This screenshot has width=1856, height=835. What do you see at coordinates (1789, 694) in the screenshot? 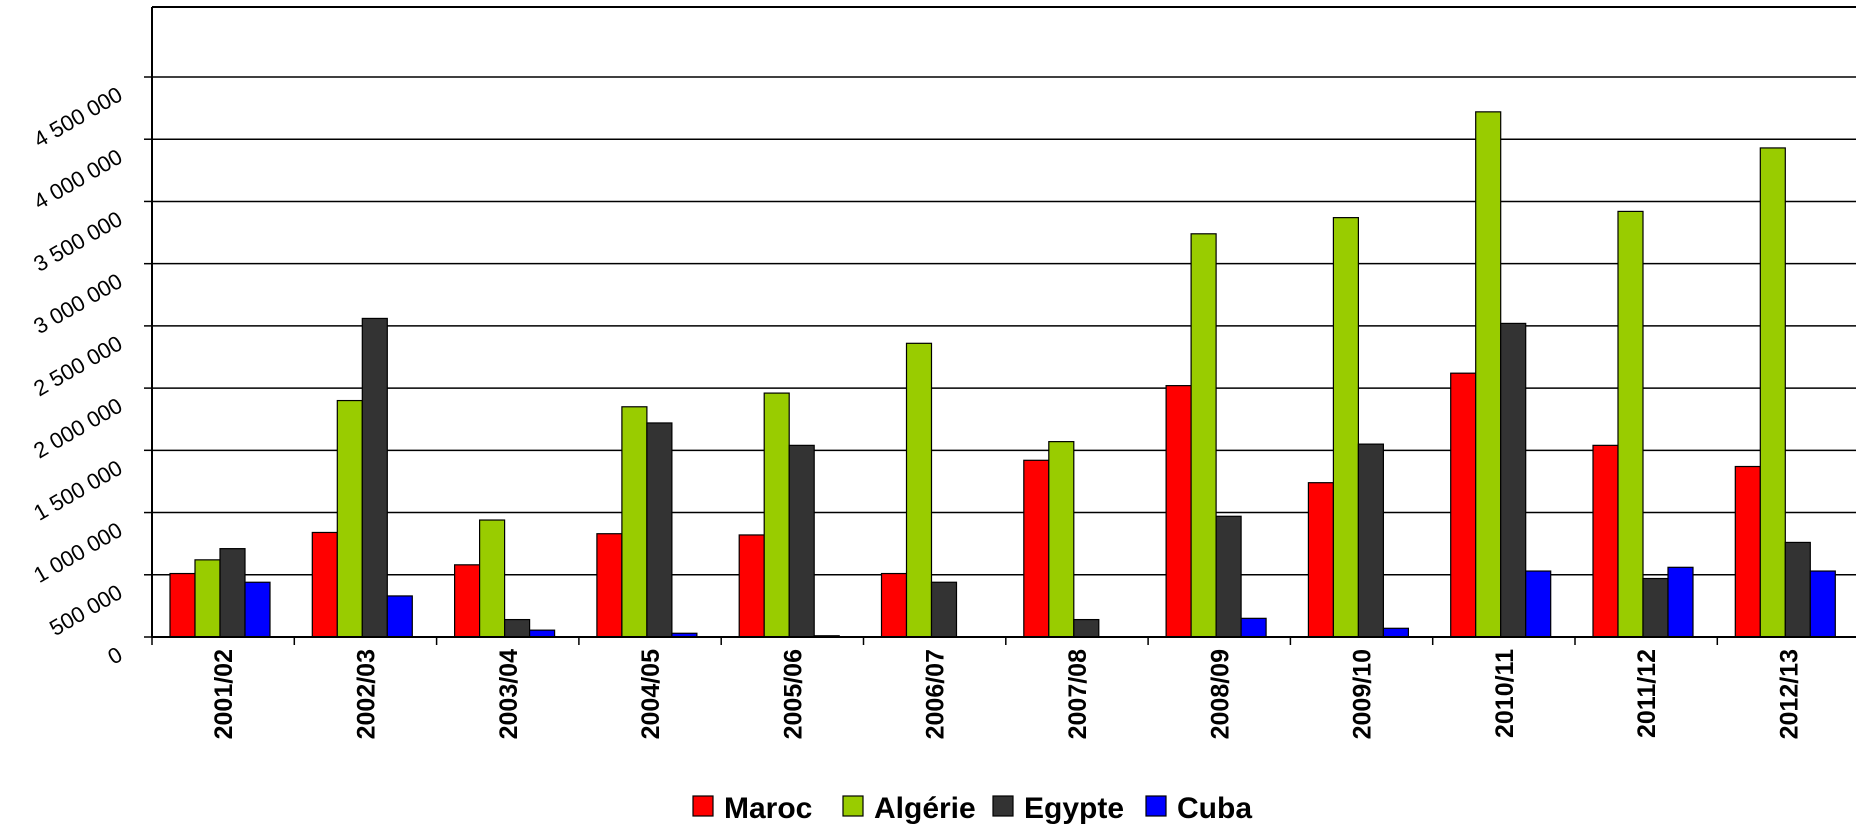
I see `x-tick-label: 2012/13` at bounding box center [1789, 694].